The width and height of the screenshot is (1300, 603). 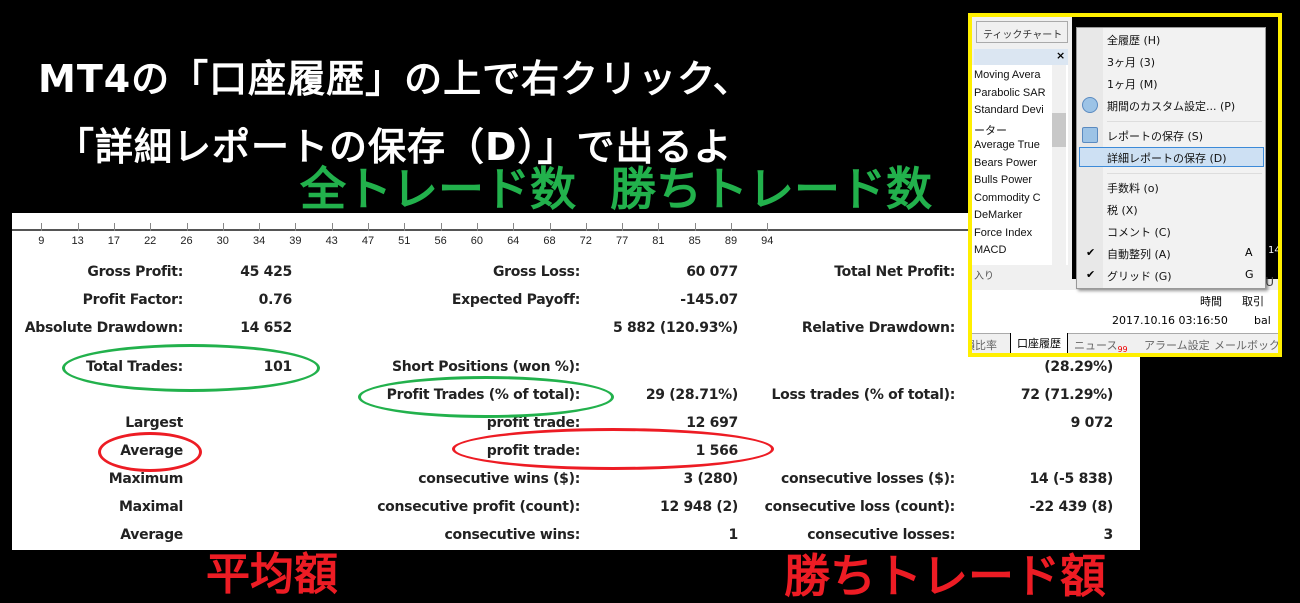 I want to click on report-label: Total Net Profit:, so click(x=894, y=272).